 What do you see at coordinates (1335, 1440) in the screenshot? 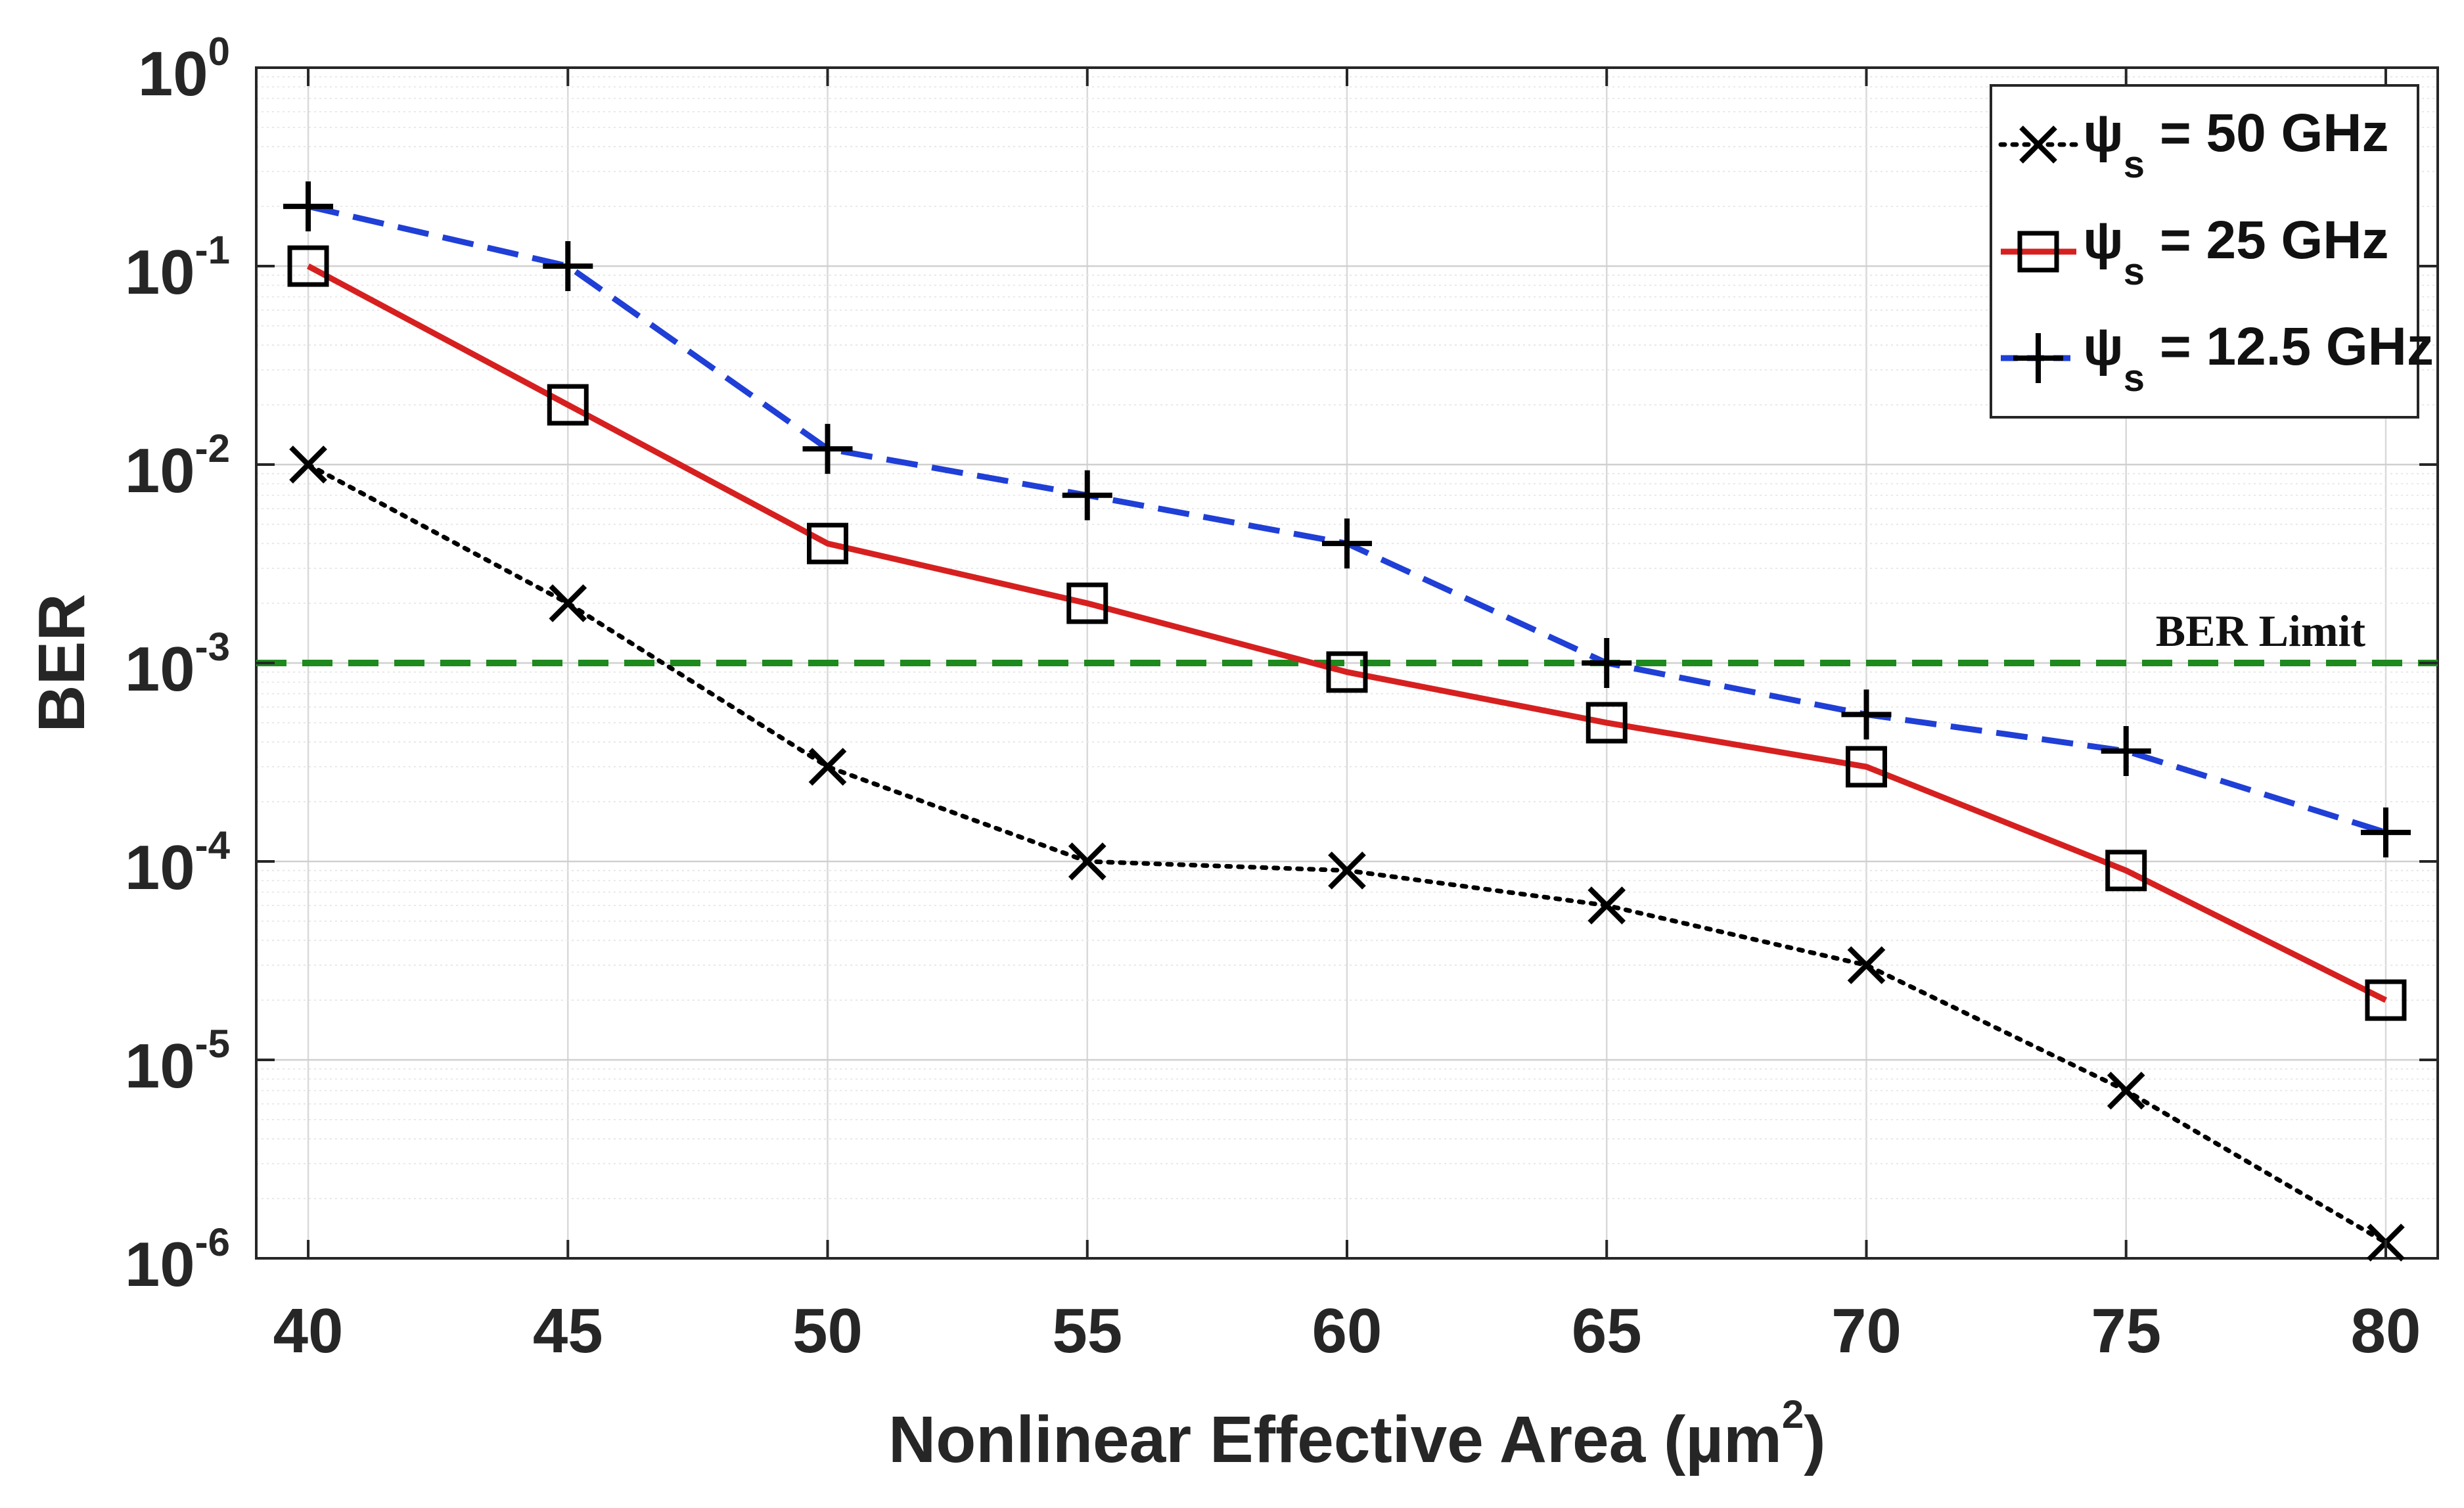
I see `x-axis-label-main: Nonlinear Effective Area (µm` at bounding box center [1335, 1440].